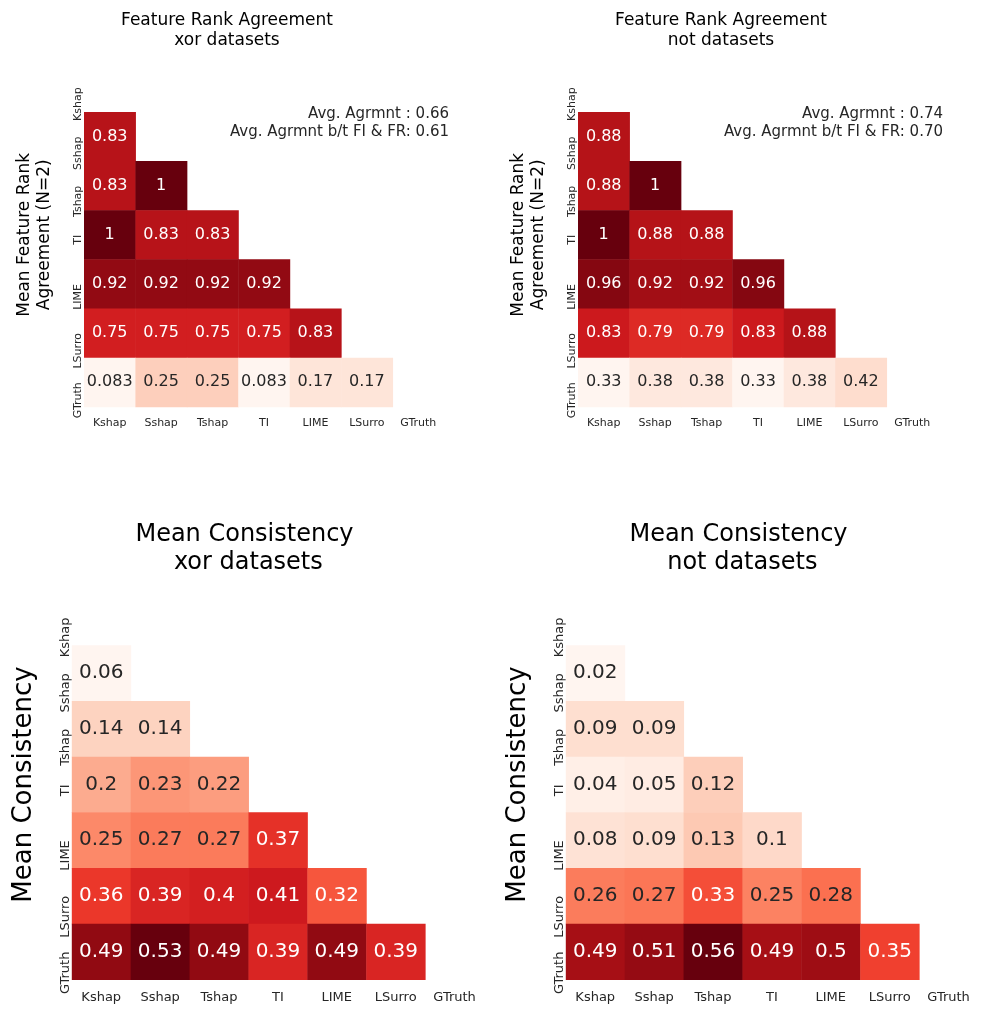 This screenshot has height=1025, width=989. What do you see at coordinates (654, 782) in the screenshot?
I see `data-label: 0.05` at bounding box center [654, 782].